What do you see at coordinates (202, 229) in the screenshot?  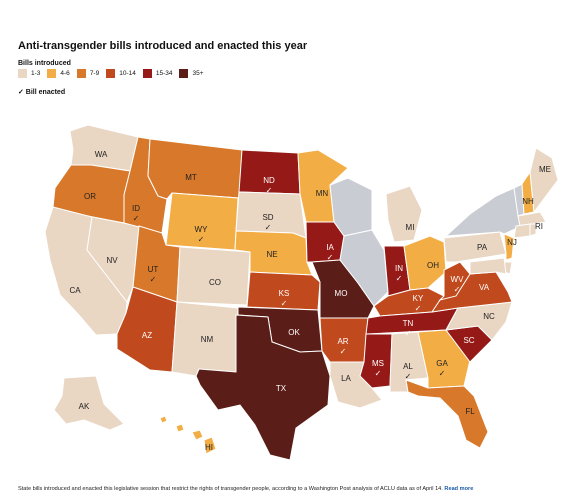 I see `state-label: WY` at bounding box center [202, 229].